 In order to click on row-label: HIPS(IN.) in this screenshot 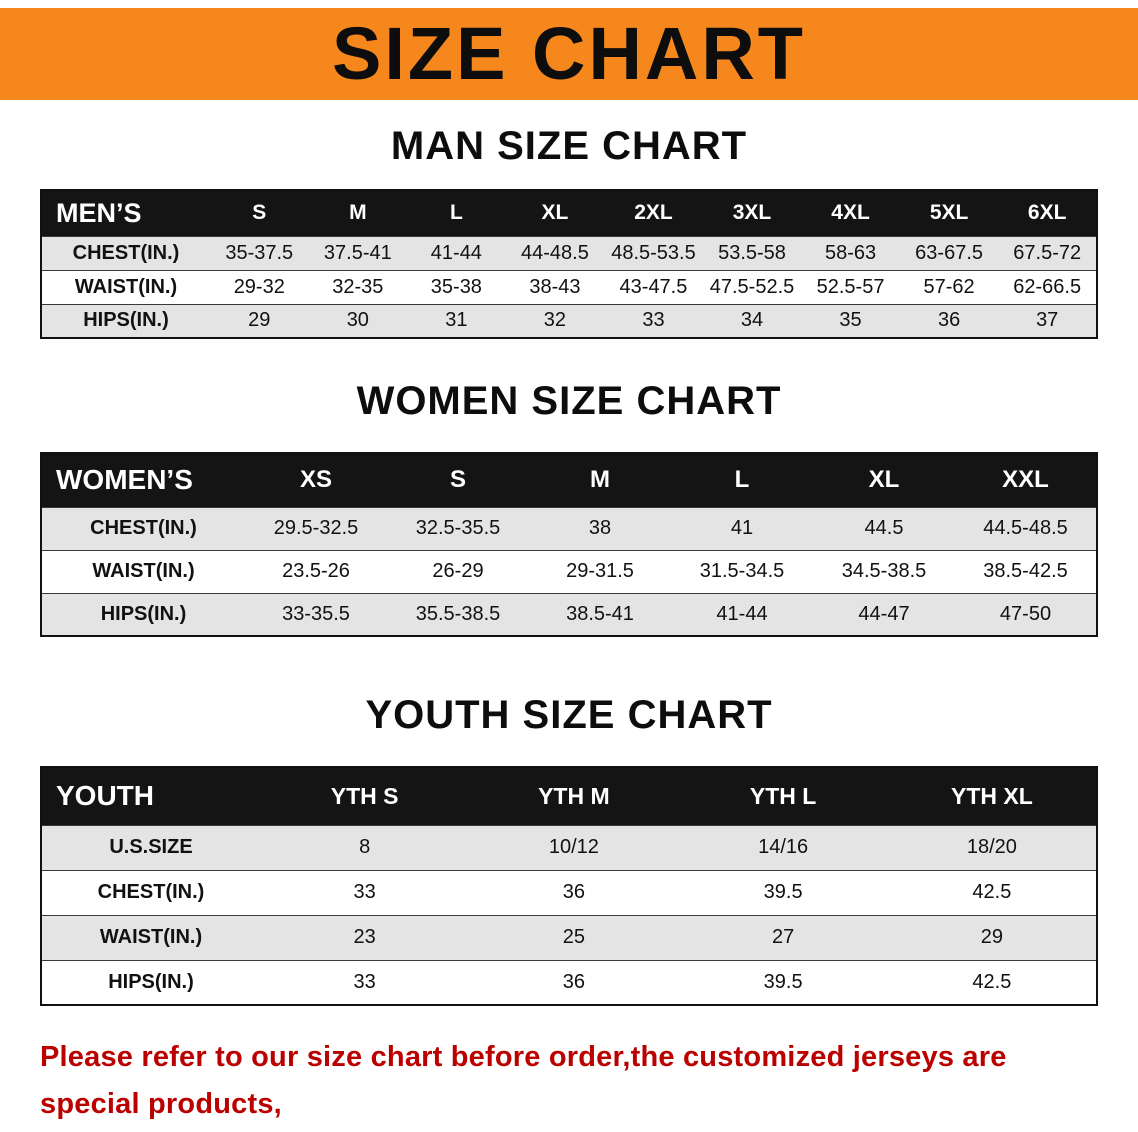, I will do `click(151, 981)`.